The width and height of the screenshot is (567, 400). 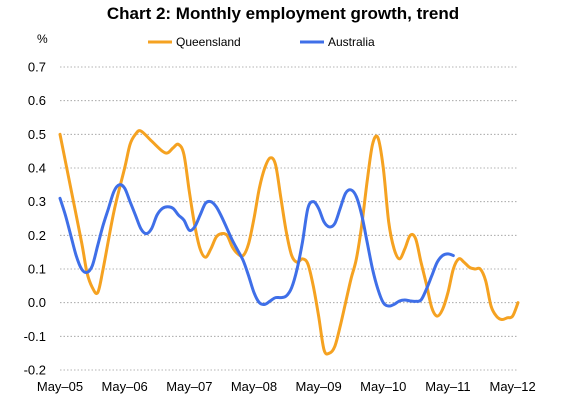 I want to click on x-tick-label: May–12, so click(x=512, y=386).